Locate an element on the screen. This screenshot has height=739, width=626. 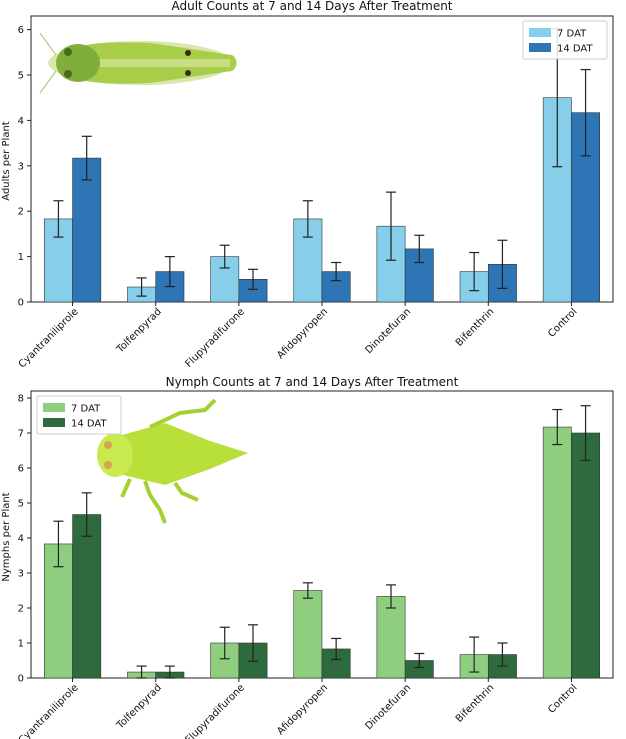
y-tick-label: 7 is located at coordinates (21, 434).